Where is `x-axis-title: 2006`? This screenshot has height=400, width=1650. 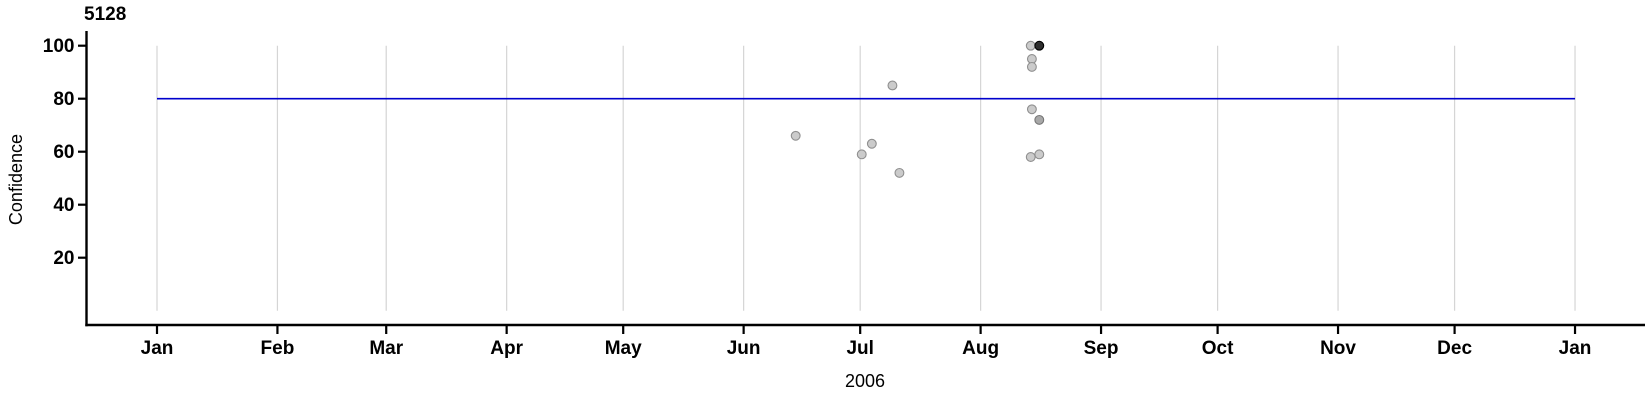
x-axis-title: 2006 is located at coordinates (865, 381).